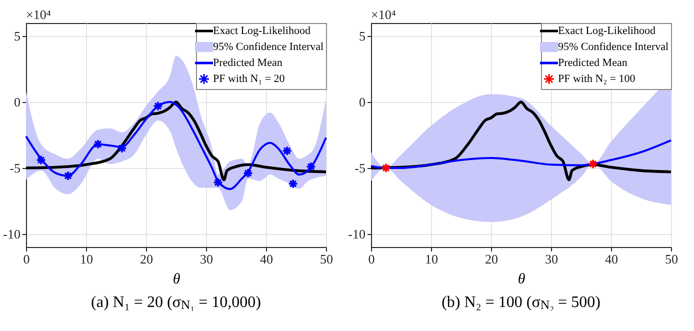  I want to click on legend-label: PF with N₁ = 20, so click(249, 79).